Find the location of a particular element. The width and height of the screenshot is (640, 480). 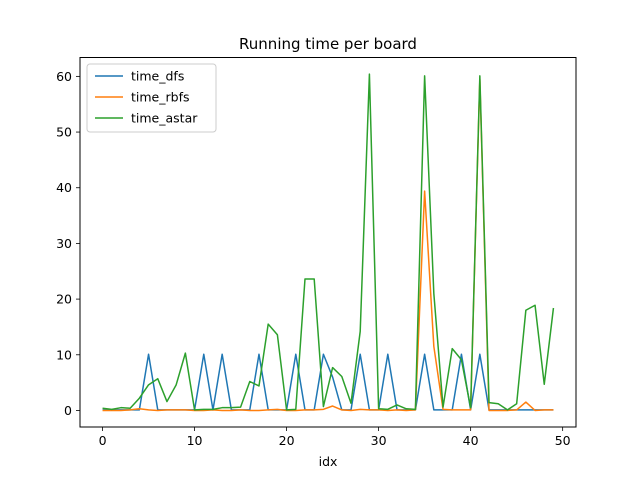

y-tick-label: 50 is located at coordinates (64, 132).